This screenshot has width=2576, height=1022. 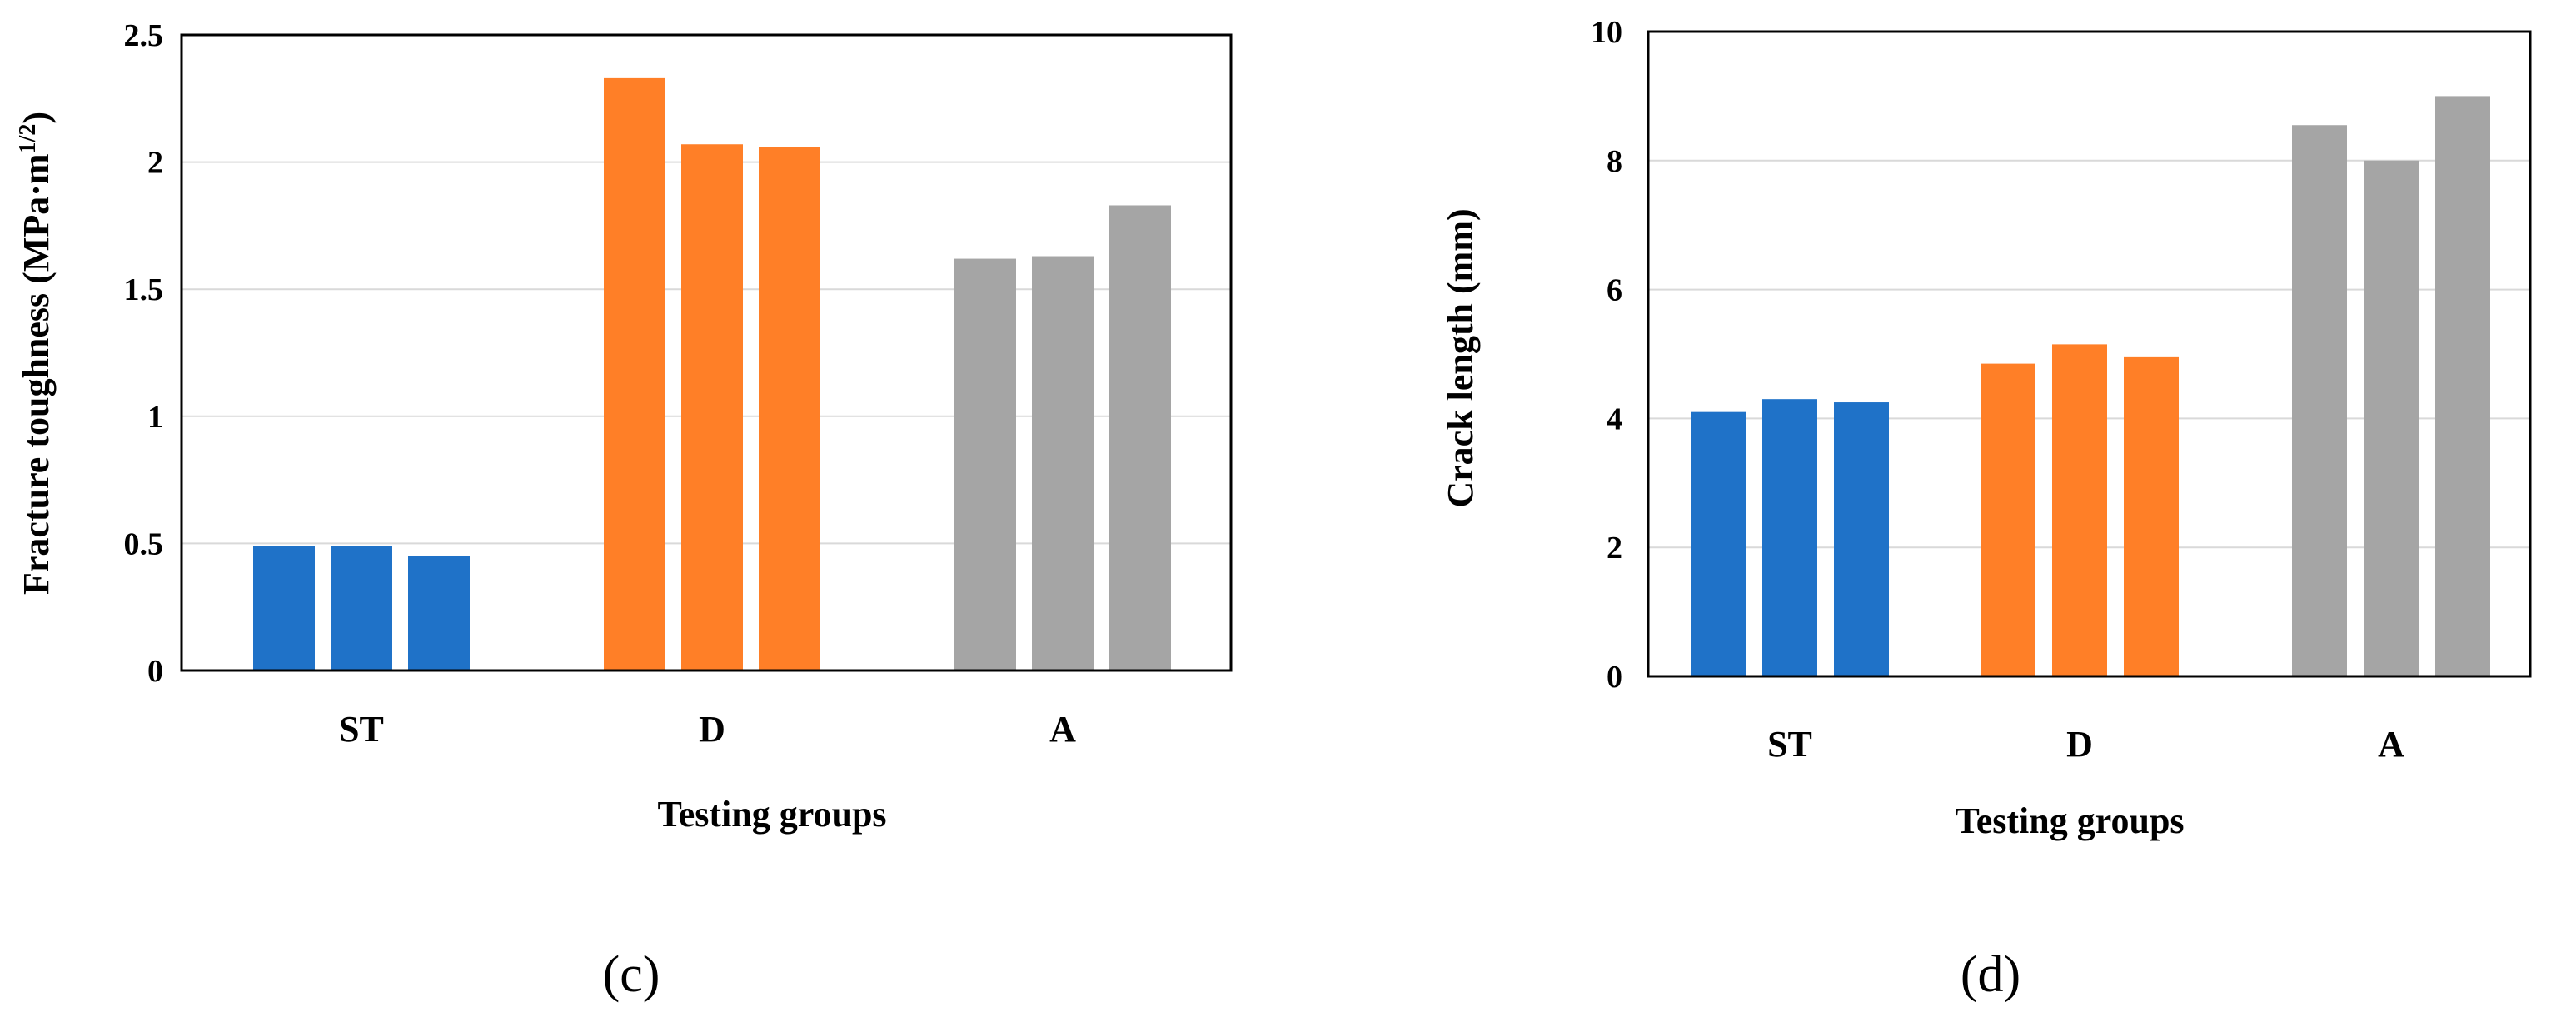 I want to click on y-axis-label-c-sup: 1/2, so click(x=28, y=139).